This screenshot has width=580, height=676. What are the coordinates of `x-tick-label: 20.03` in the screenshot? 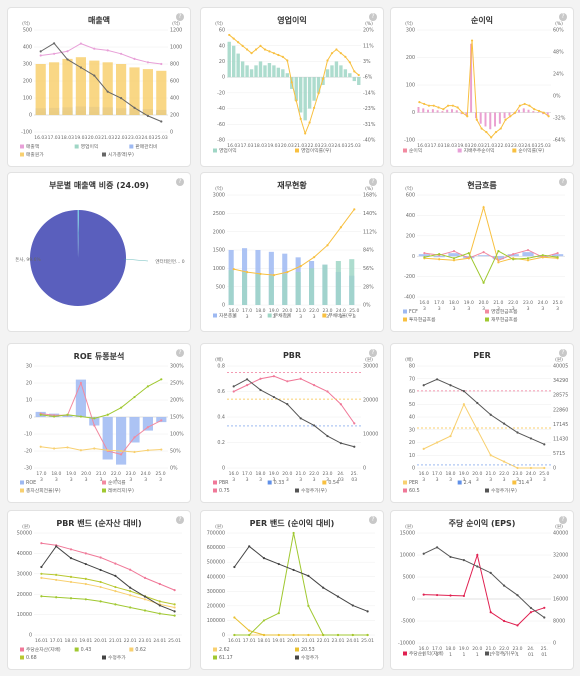 It's located at (287, 146).